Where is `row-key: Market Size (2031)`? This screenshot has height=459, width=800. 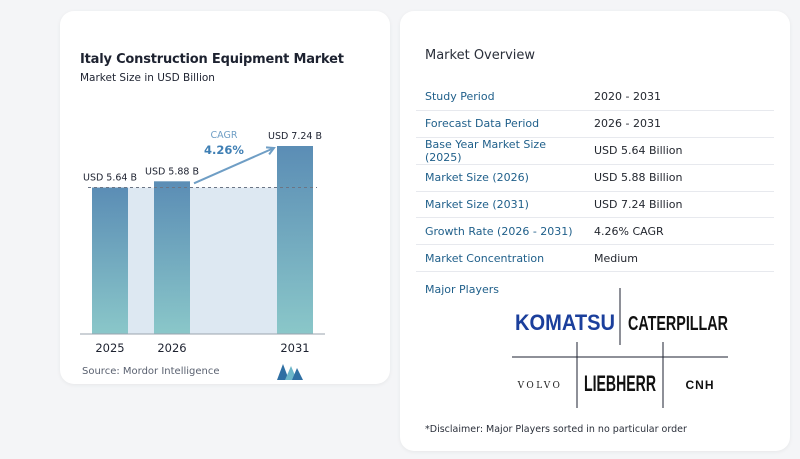
row-key: Market Size (2031) is located at coordinates (477, 204).